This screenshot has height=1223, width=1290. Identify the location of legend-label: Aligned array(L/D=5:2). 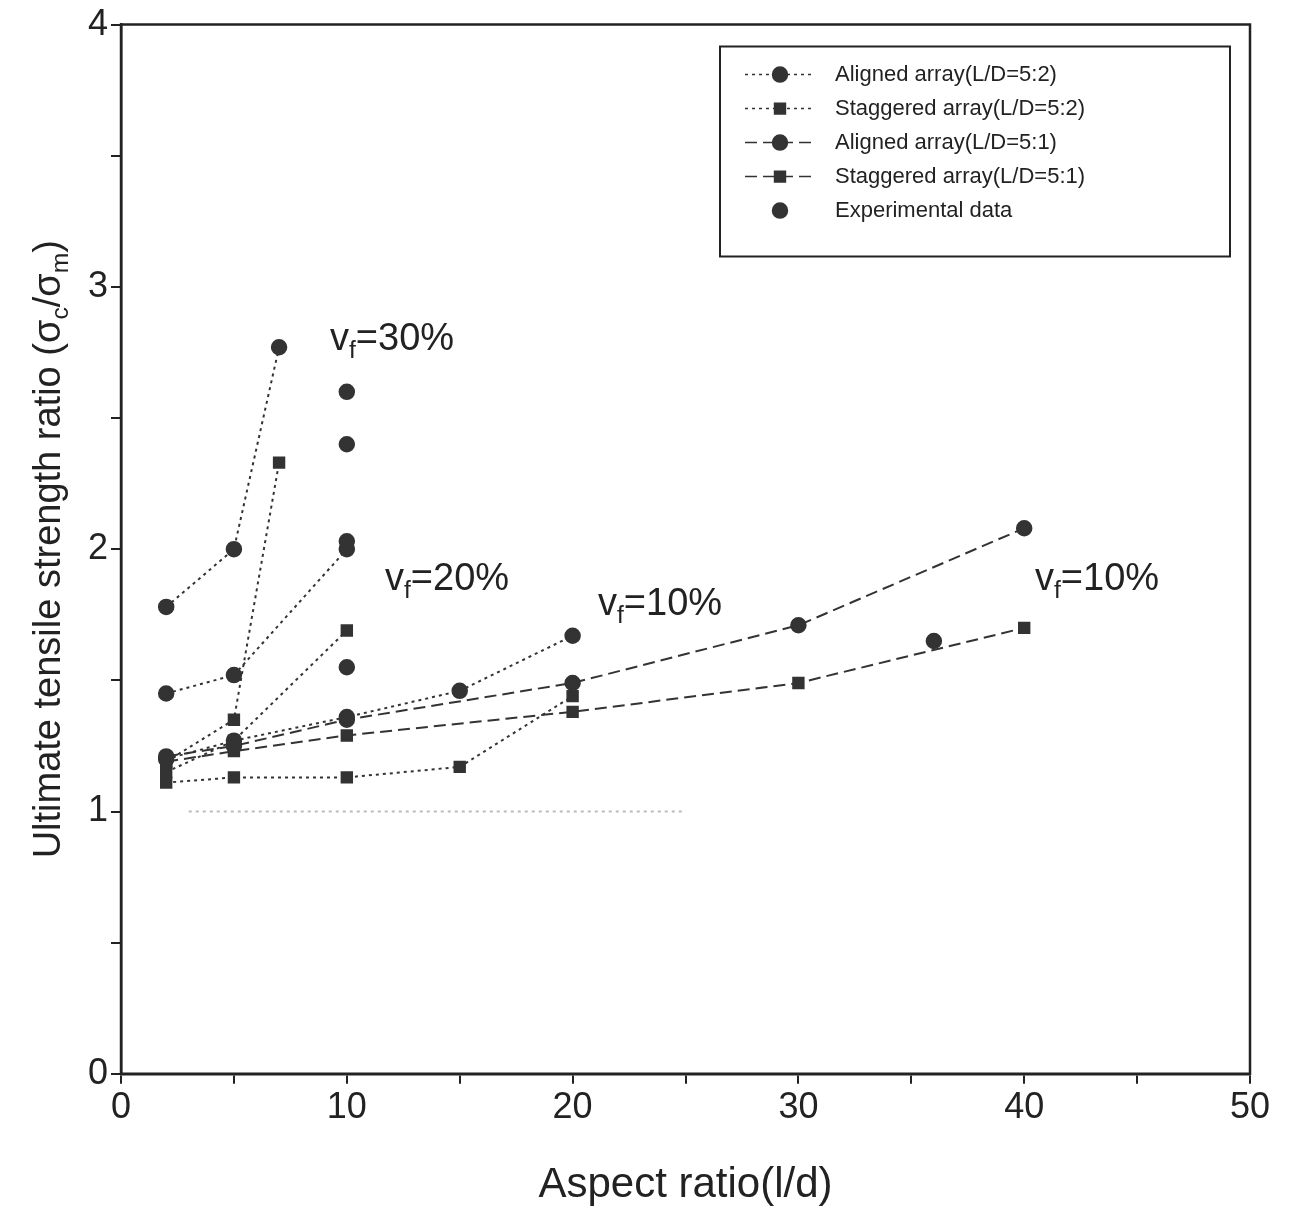
(946, 73).